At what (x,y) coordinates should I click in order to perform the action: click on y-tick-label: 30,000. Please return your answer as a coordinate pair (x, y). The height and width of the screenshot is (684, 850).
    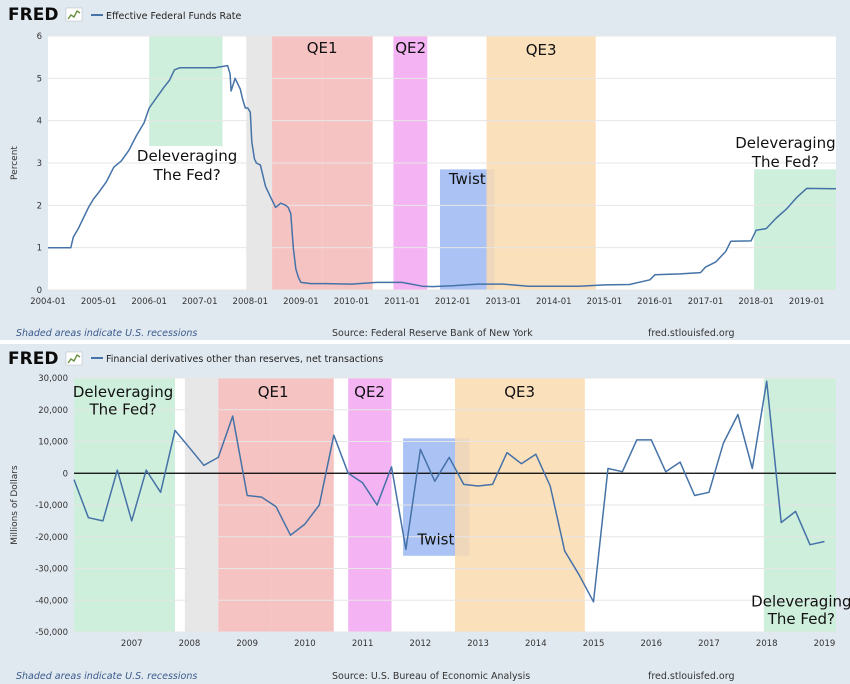
    Looking at the image, I should click on (53, 379).